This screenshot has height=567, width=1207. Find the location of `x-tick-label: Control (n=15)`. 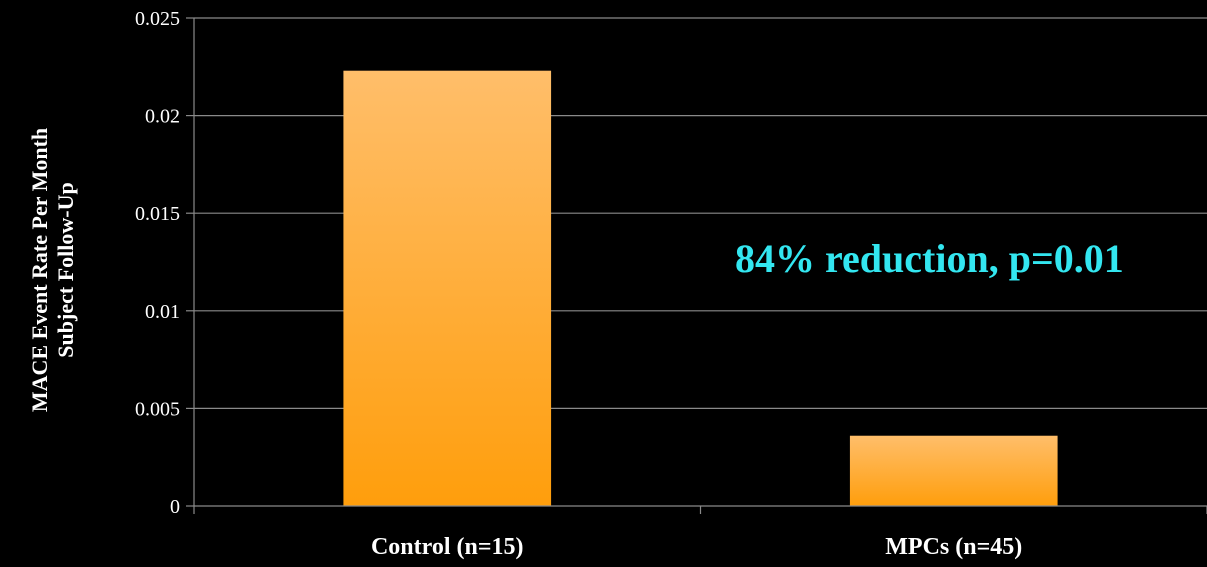

x-tick-label: Control (n=15) is located at coordinates (447, 547).